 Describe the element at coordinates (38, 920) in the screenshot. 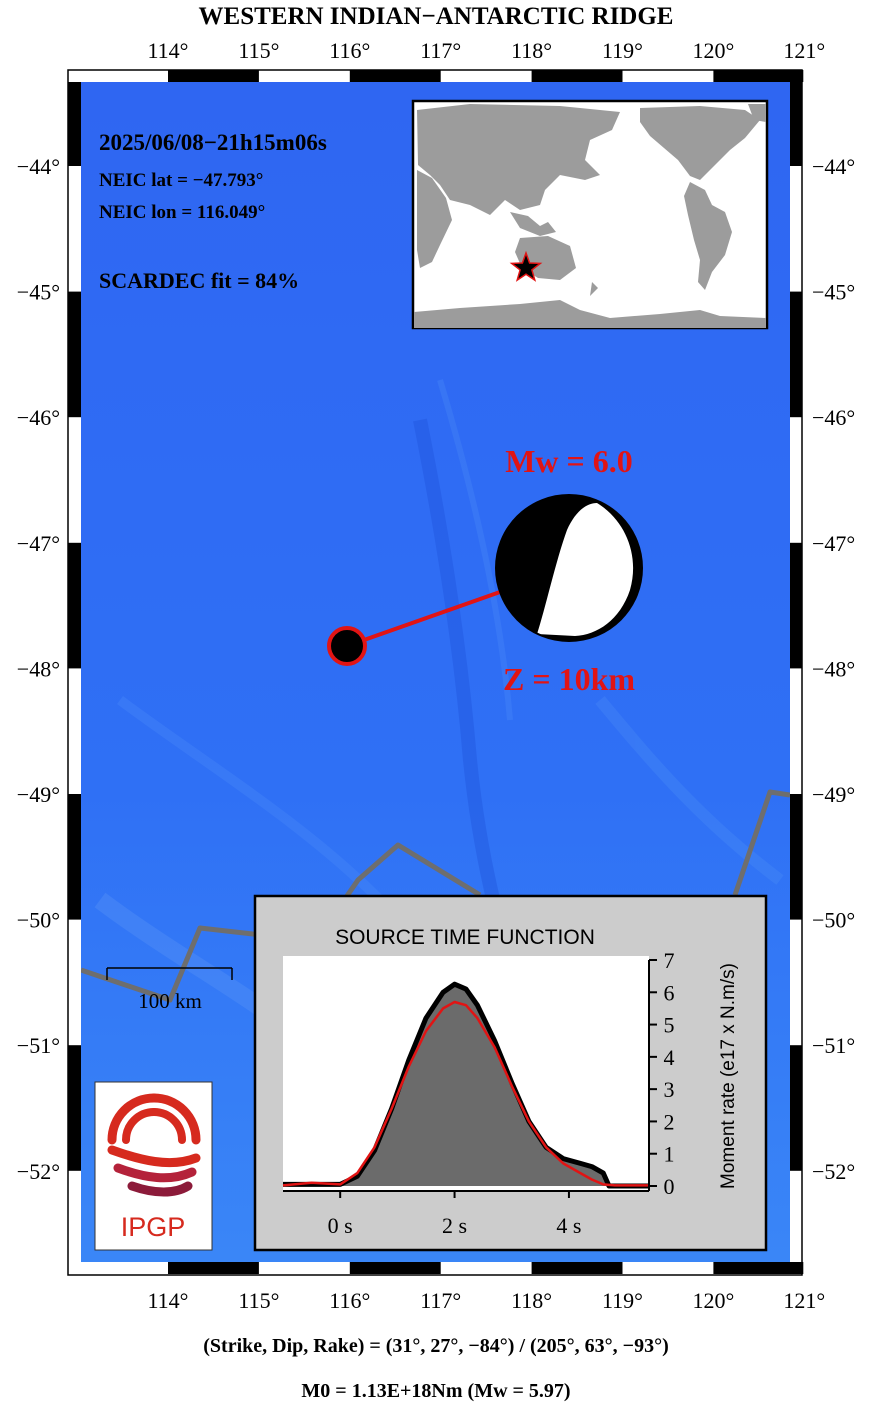

I see `lat-tick-label-left: −50°` at that location.